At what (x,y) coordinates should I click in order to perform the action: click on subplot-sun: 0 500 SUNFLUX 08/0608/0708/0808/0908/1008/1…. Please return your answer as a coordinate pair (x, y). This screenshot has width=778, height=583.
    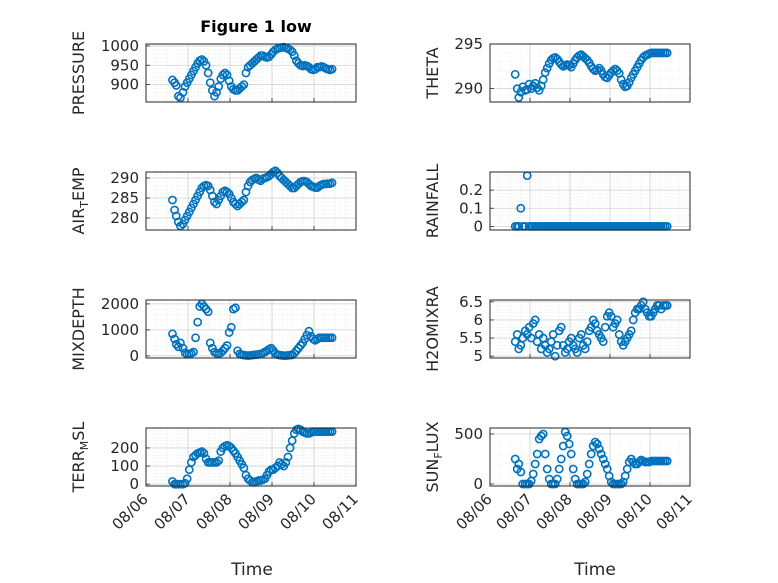
    Looking at the image, I should click on (559, 477).